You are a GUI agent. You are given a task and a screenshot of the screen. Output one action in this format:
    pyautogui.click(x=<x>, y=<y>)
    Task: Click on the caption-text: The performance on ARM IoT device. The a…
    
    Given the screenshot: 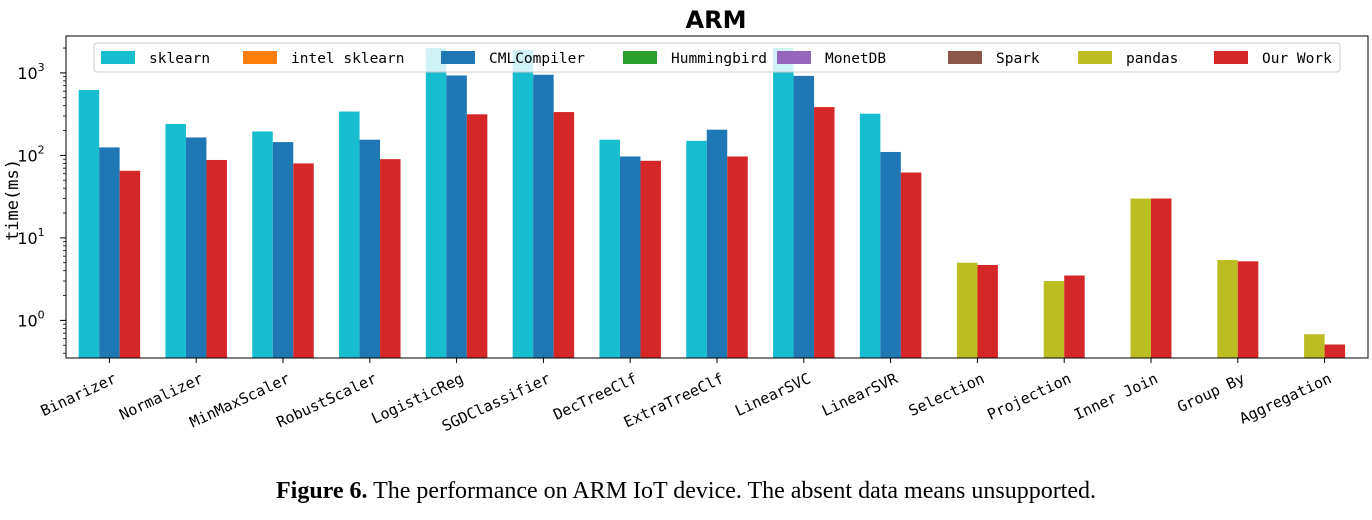 What is the action you would take?
    pyautogui.click(x=735, y=491)
    